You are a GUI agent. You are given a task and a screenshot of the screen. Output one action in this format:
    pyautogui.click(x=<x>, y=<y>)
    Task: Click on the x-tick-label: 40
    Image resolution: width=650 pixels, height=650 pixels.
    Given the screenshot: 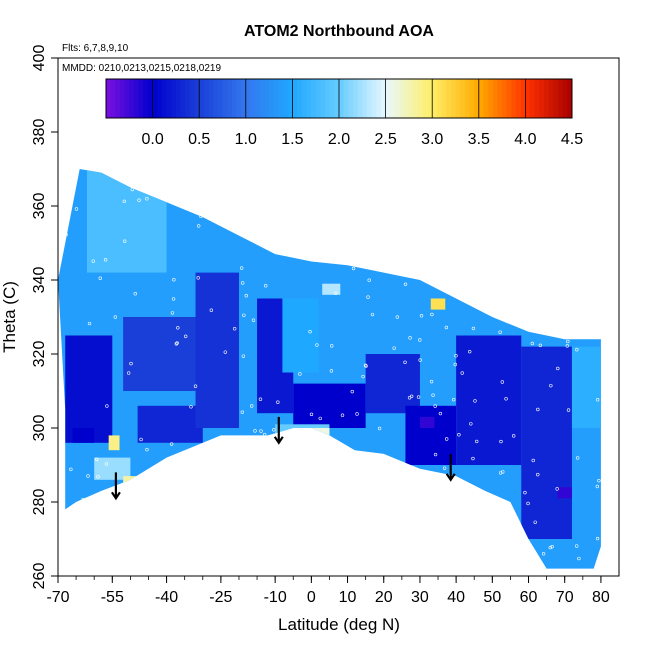 What is the action you would take?
    pyautogui.click(x=456, y=597)
    